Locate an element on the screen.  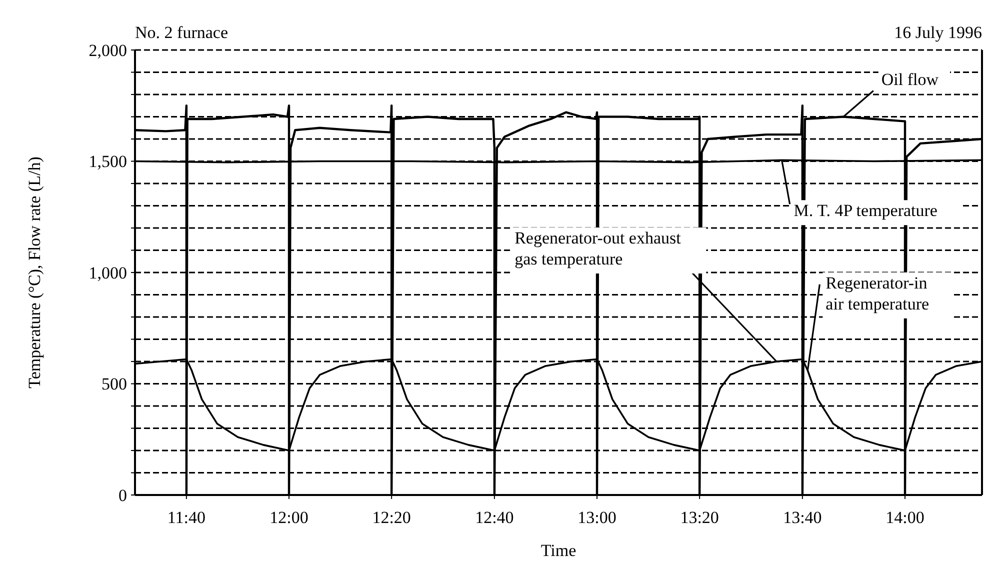
y-tick-label: 2,000 is located at coordinates (107, 50).